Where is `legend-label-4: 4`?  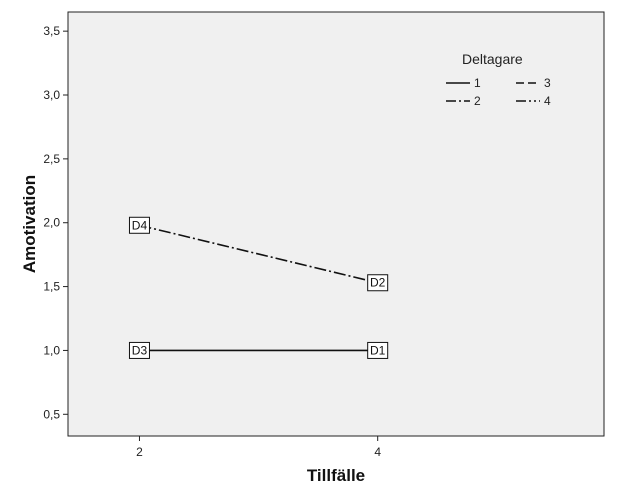
legend-label-4: 4 is located at coordinates (547, 101).